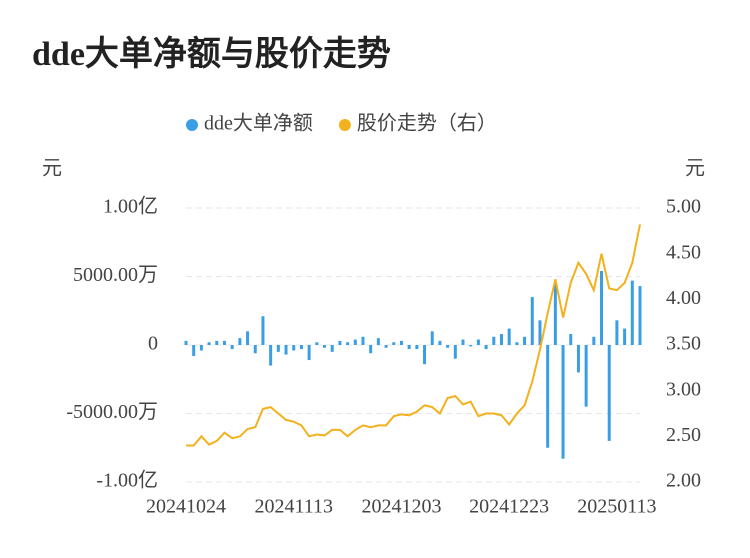 Image resolution: width=750 pixels, height=558 pixels. I want to click on x-tick-label: 20241024, so click(186, 507).